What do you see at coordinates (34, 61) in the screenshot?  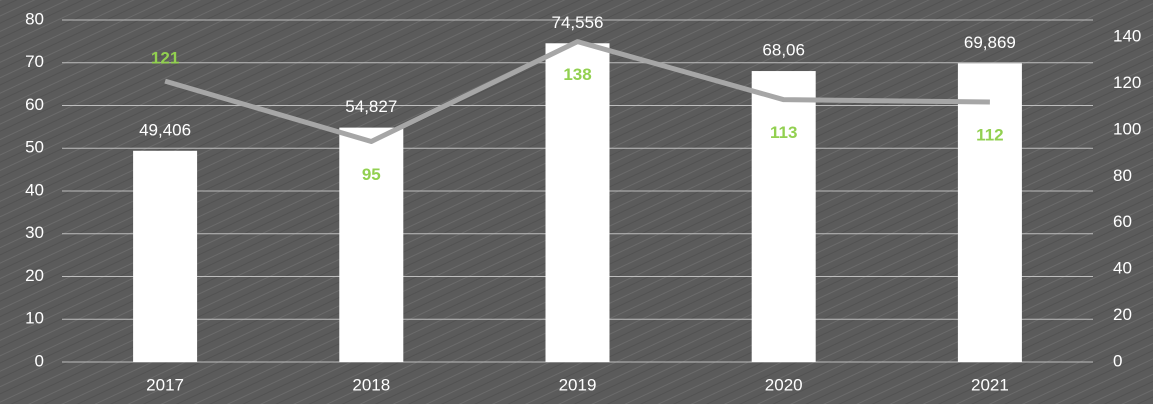 I see `y-tick-label: 70` at bounding box center [34, 61].